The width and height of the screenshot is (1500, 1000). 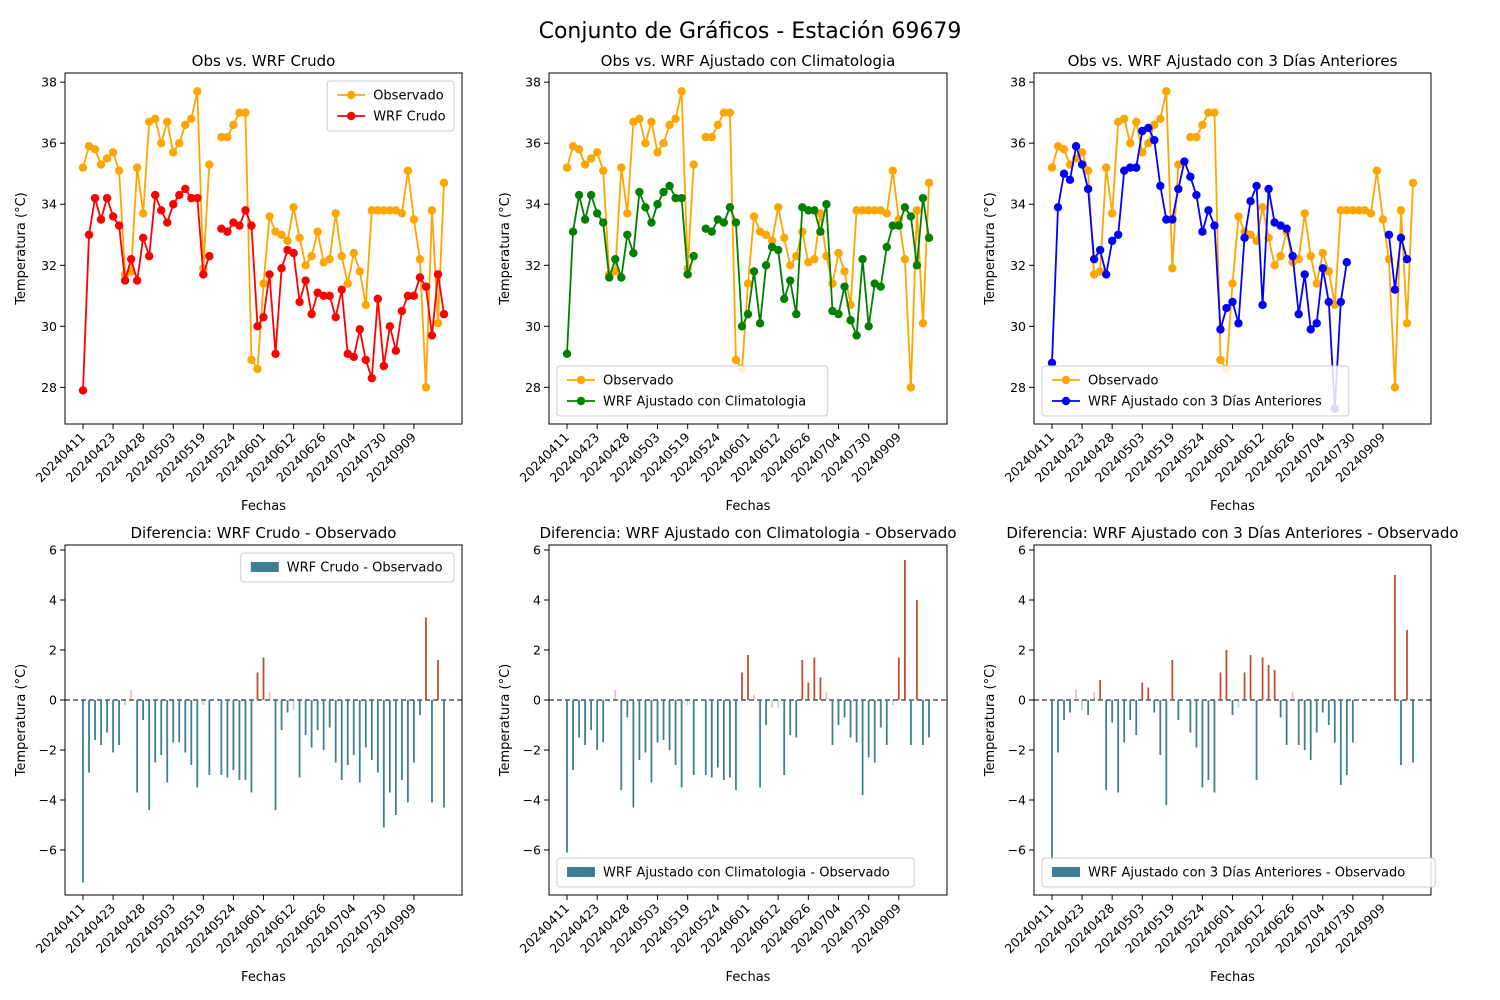 What do you see at coordinates (1022, 550) in the screenshot?
I see `y-tick-label: 6` at bounding box center [1022, 550].